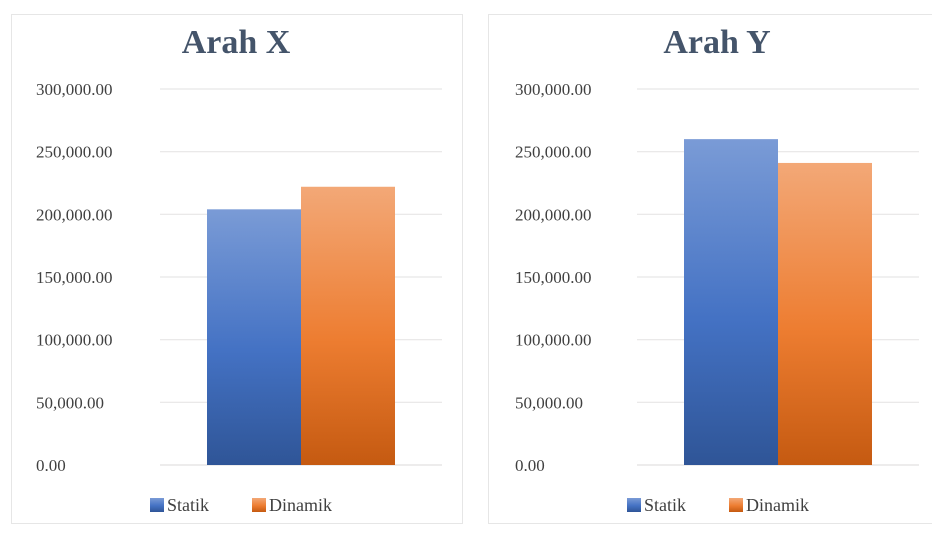  Describe the element at coordinates (716, 42) in the screenshot. I see `chart-title: Arah Y` at that location.